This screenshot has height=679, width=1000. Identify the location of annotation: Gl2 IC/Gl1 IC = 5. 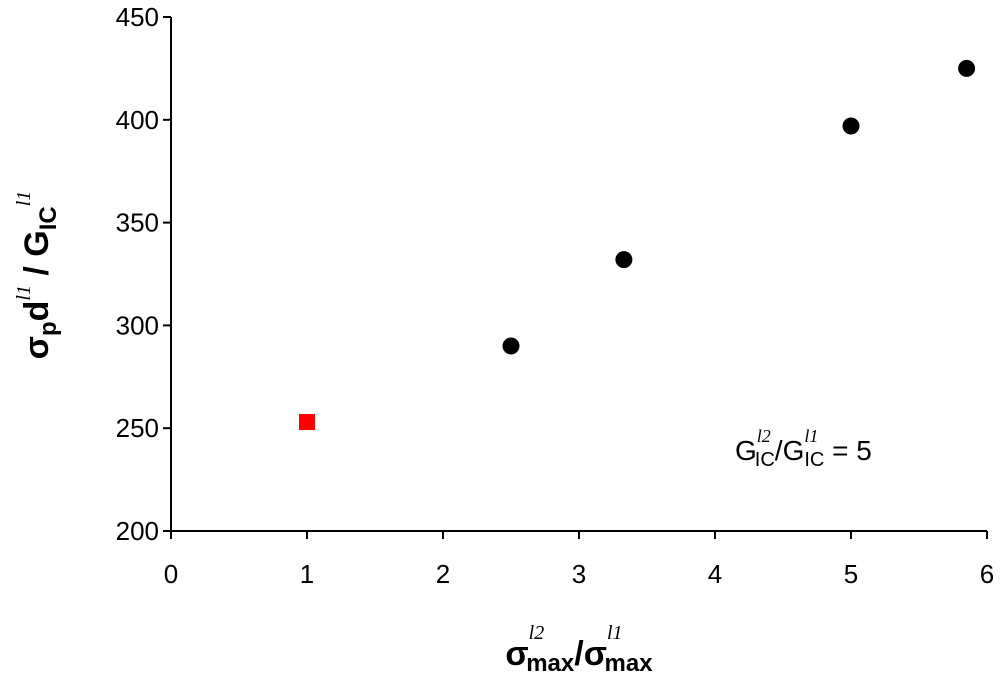
(803, 448).